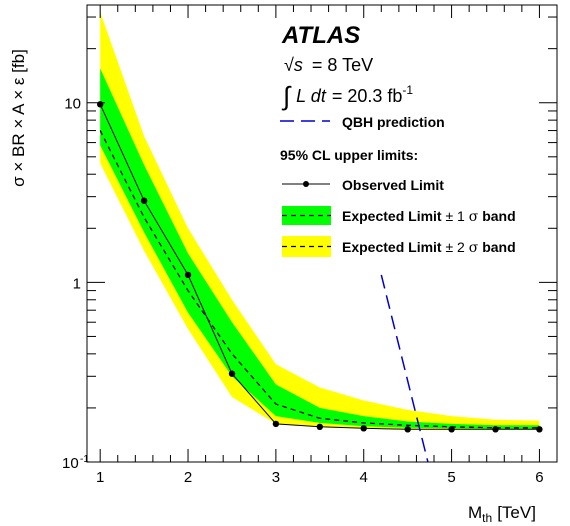 The image size is (570, 526). Describe the element at coordinates (393, 122) in the screenshot. I see `legend-qbh-label: QBH prediction` at that location.